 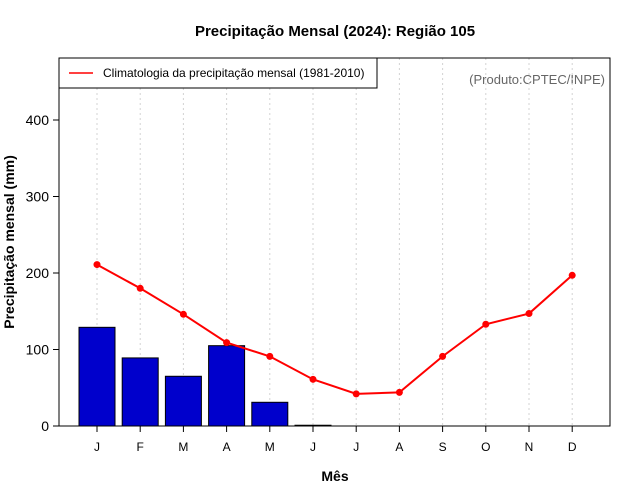 I want to click on y-tick-label: 300, so click(x=38, y=197).